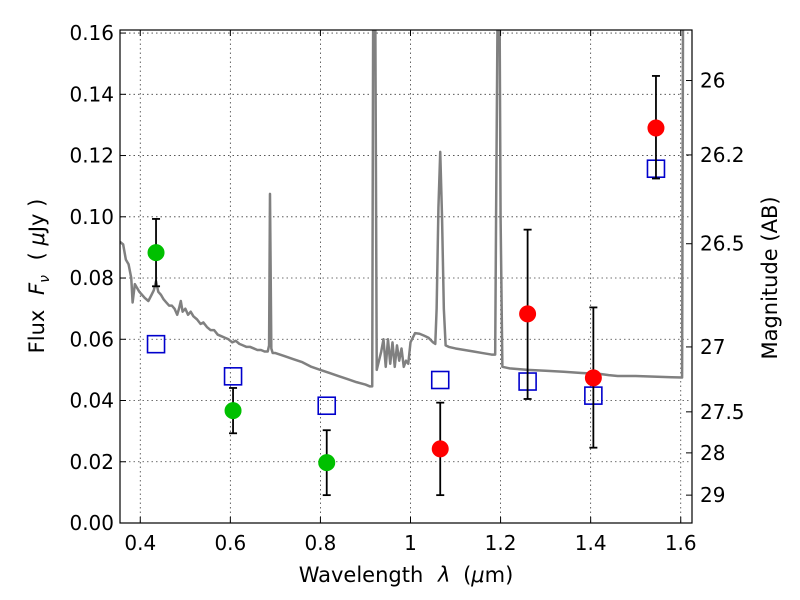  What do you see at coordinates (91, 156) in the screenshot?
I see `y-tick-label: 0.12` at bounding box center [91, 156].